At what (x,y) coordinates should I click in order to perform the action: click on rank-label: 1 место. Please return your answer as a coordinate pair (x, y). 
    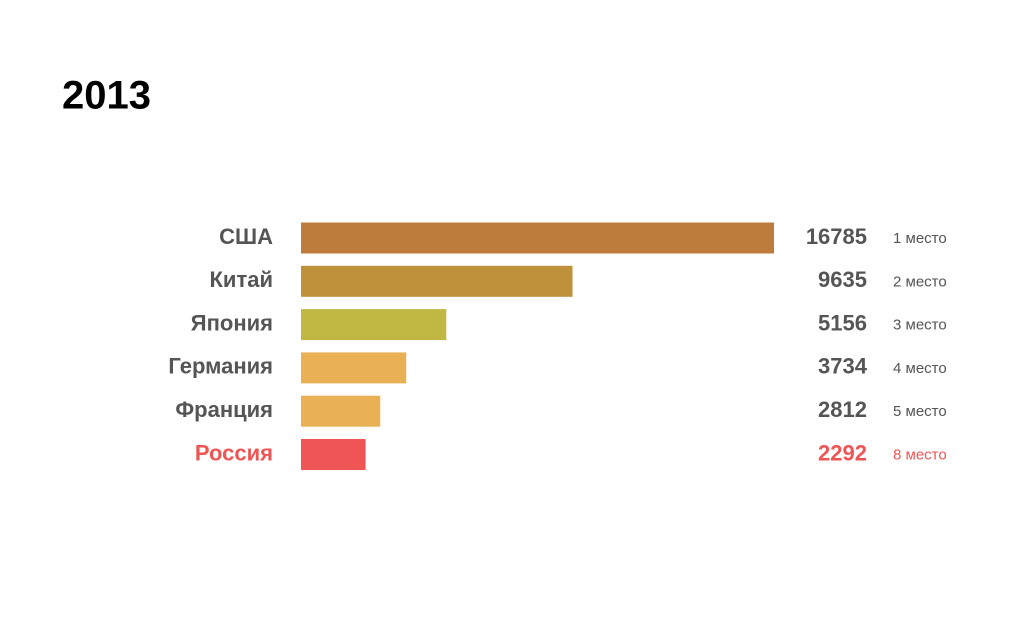
    Looking at the image, I should click on (920, 238).